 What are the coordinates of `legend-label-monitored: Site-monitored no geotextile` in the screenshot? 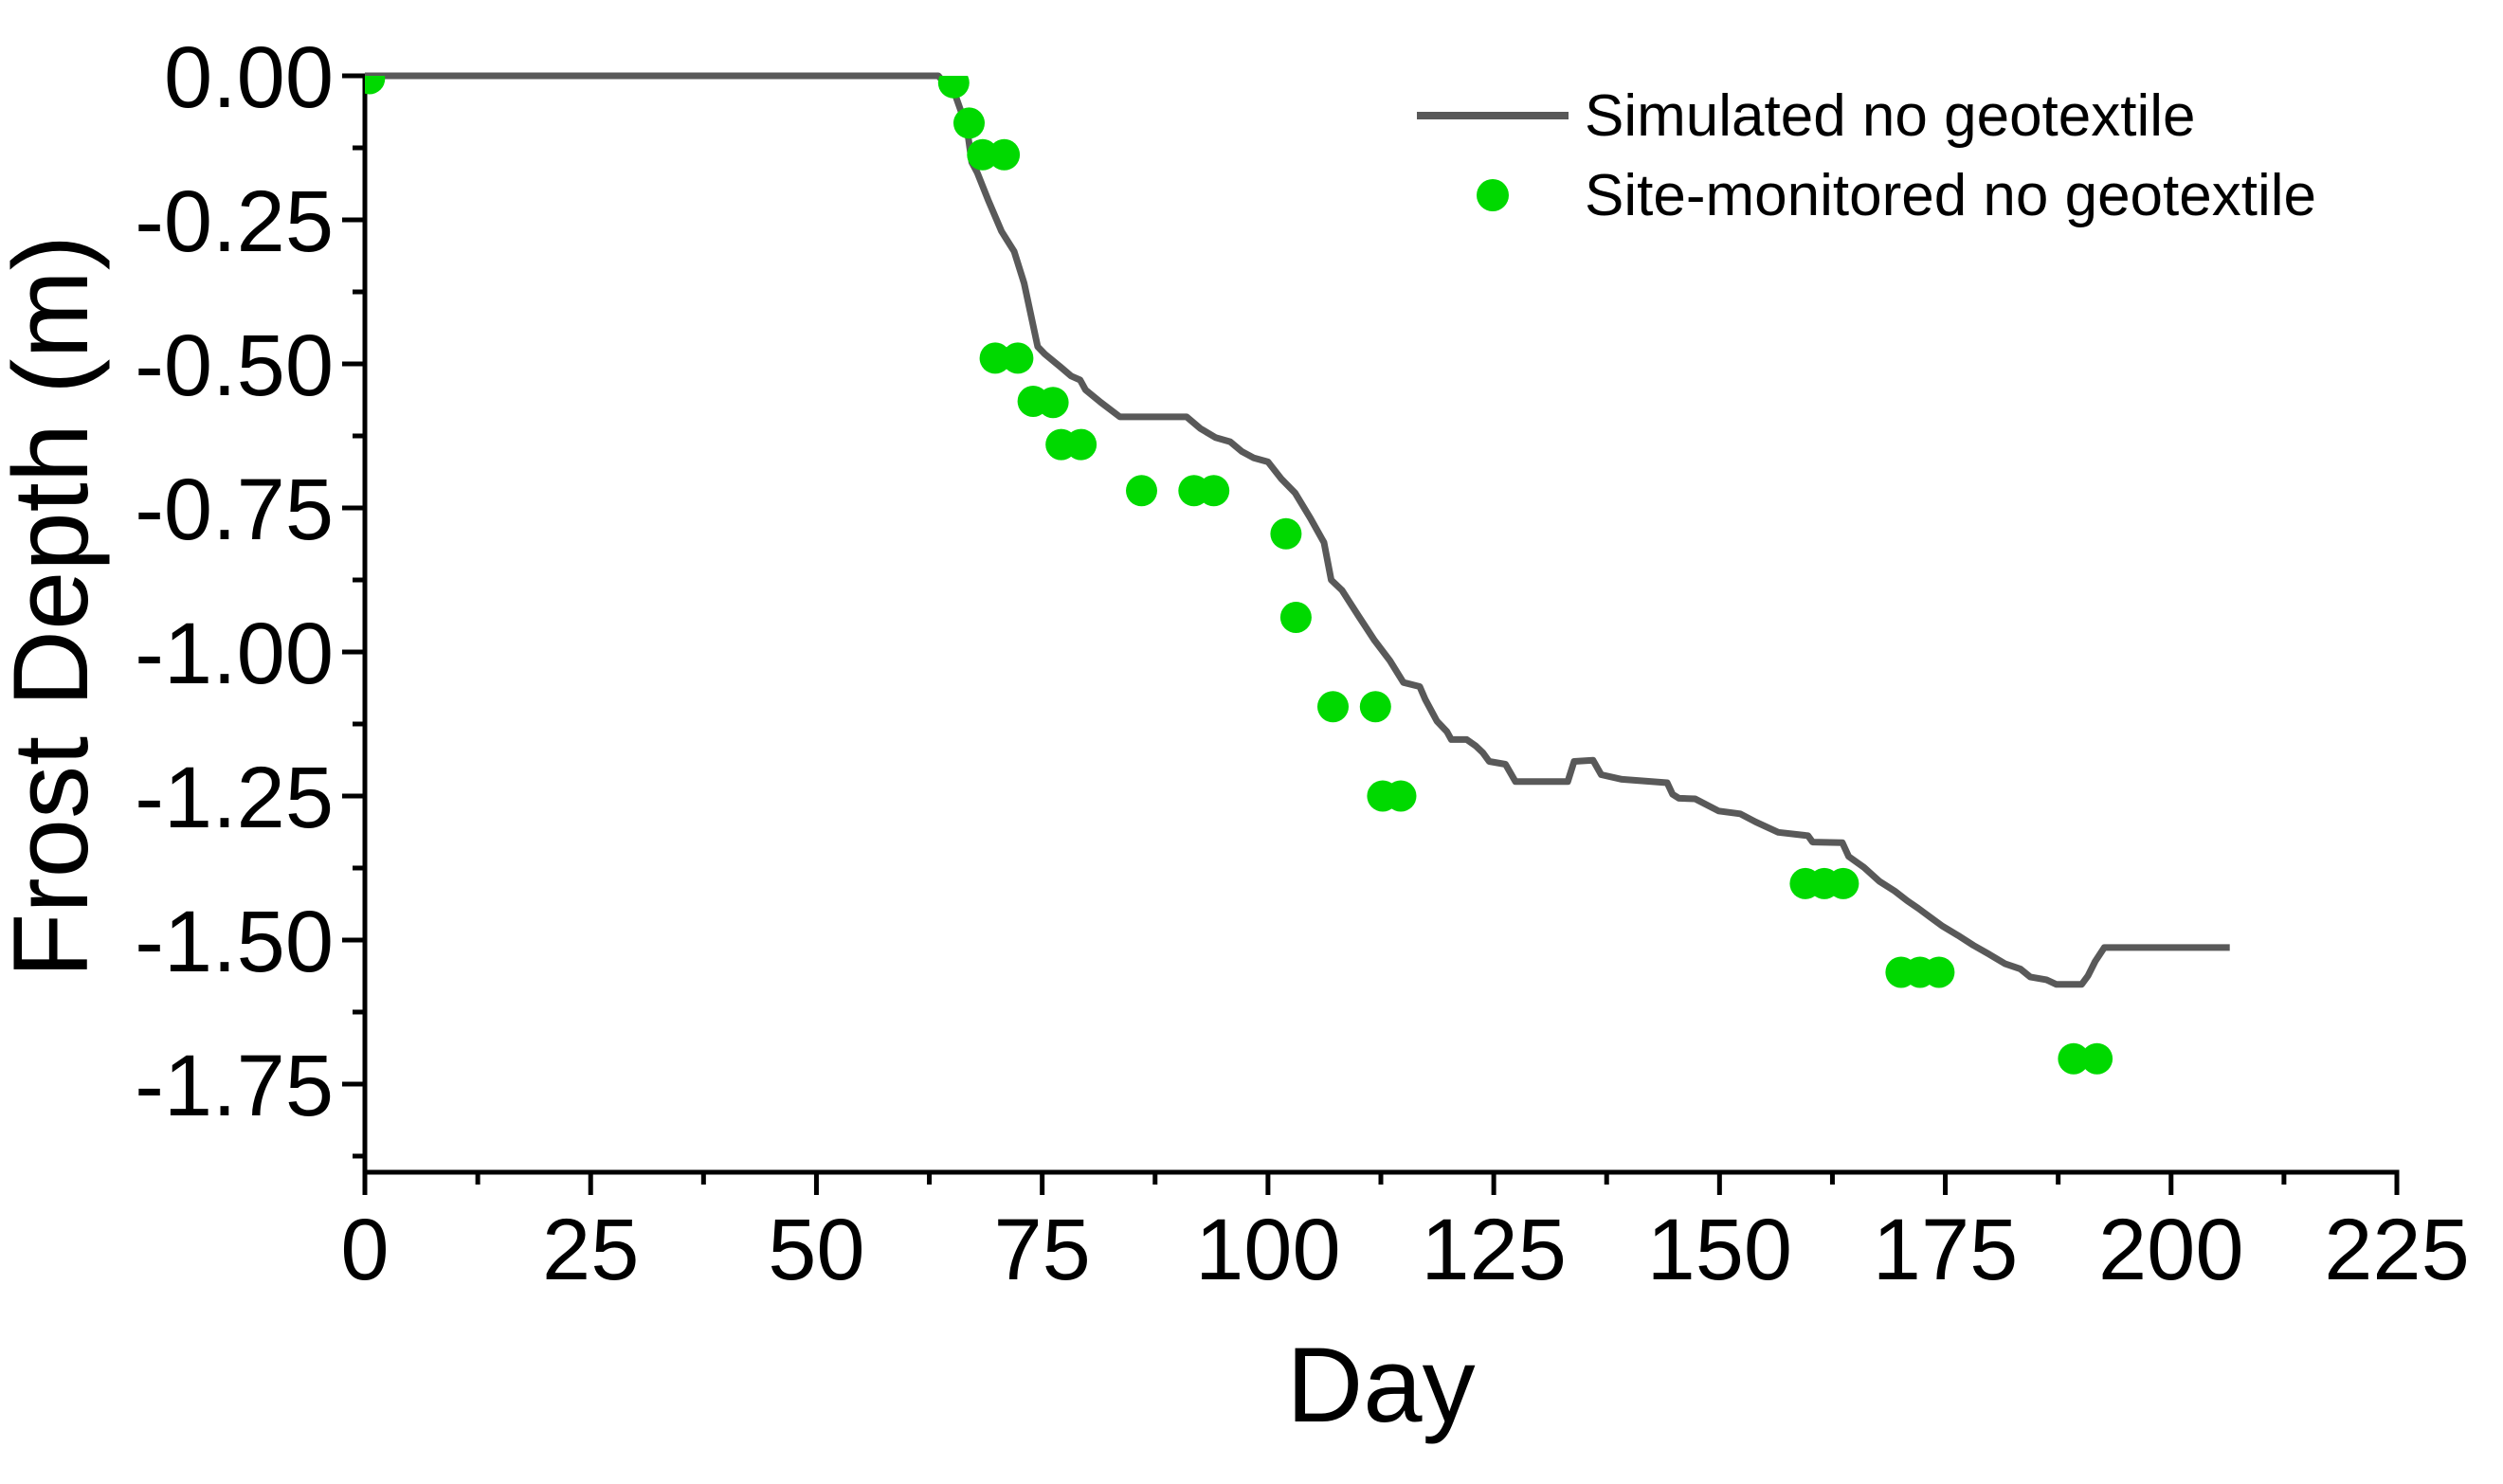 It's located at (1950, 195).